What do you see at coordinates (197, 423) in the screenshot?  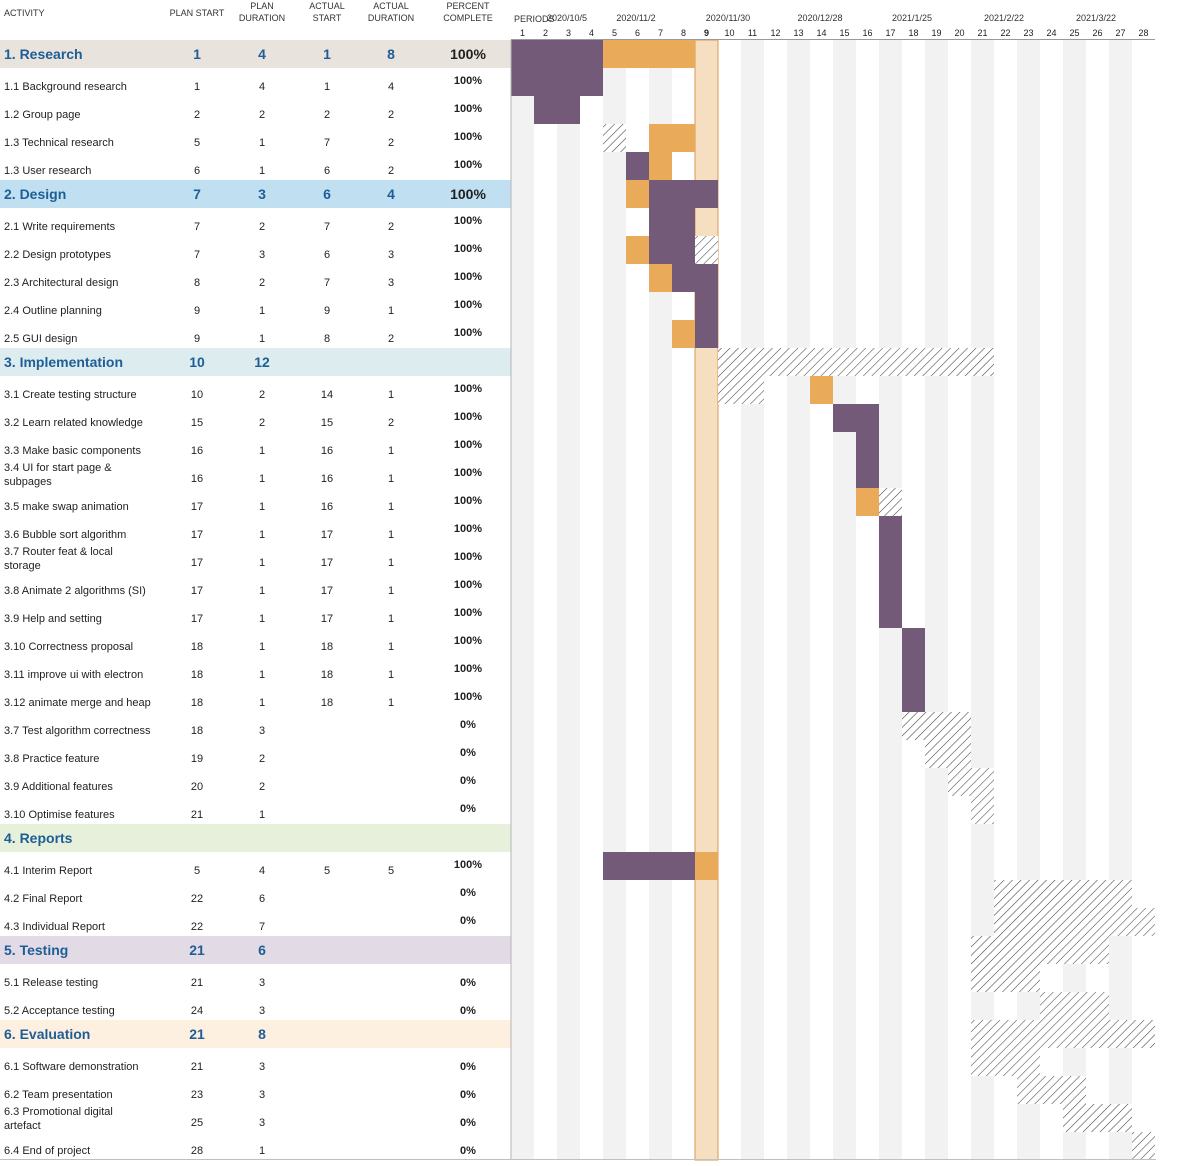 I see `plan-start: 15` at bounding box center [197, 423].